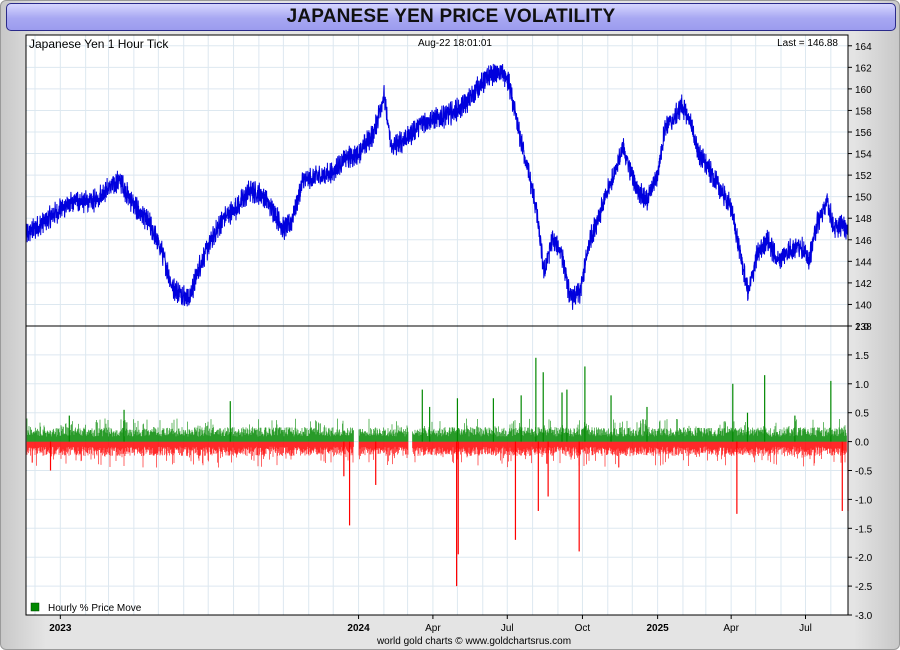 The image size is (900, 650). Describe the element at coordinates (95, 608) in the screenshot. I see `legend-label: Hourly % Price Move` at that location.